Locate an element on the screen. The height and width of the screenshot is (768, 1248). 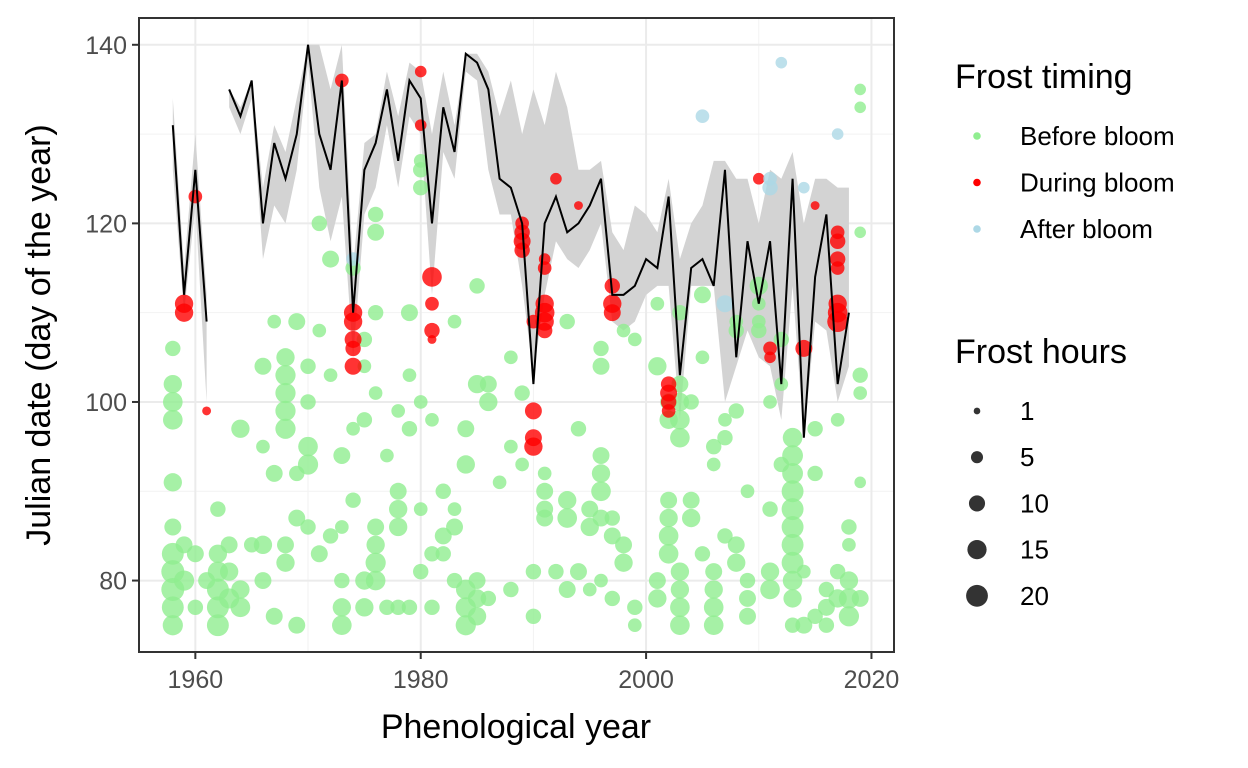
legend-label-hours: 1 is located at coordinates (1027, 411).